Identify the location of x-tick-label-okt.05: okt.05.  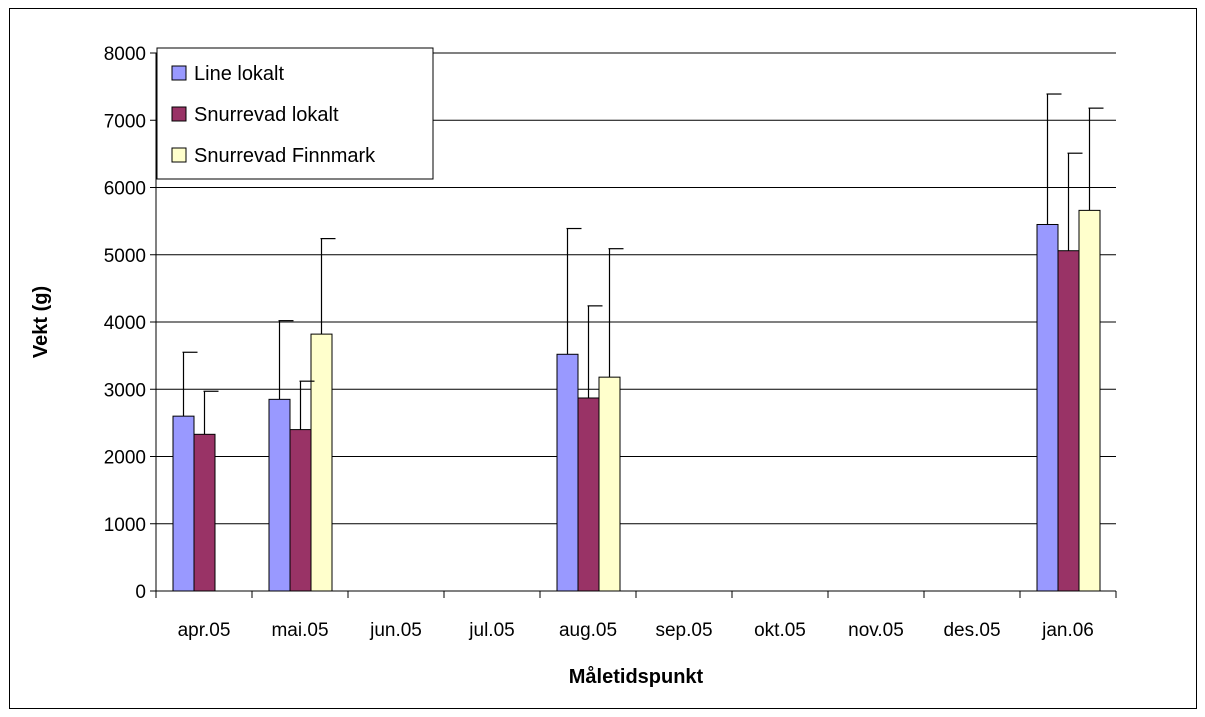
(780, 630).